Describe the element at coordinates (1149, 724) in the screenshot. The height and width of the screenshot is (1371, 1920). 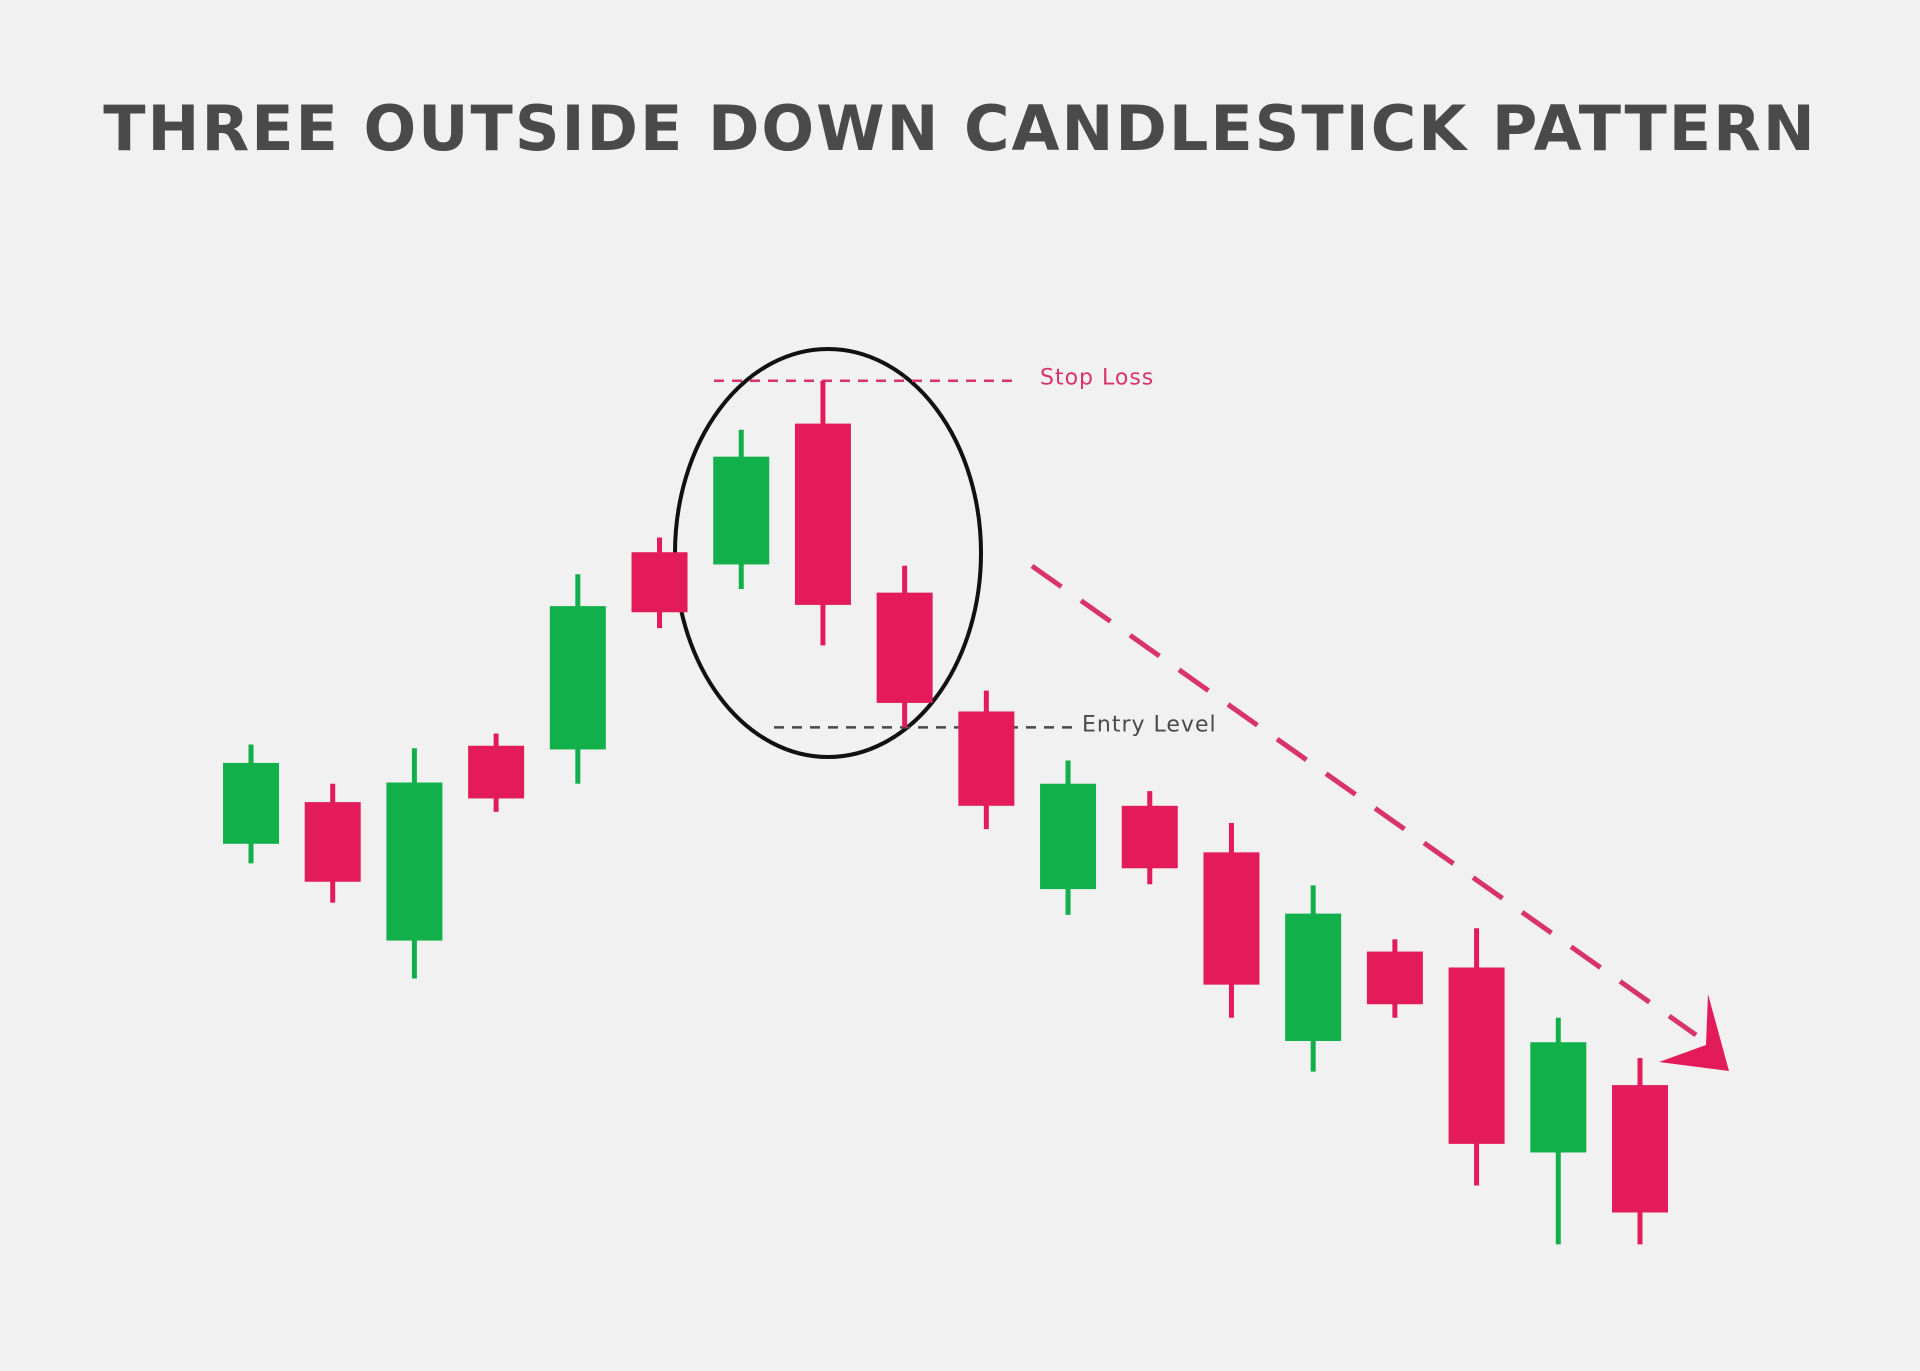
I see `level-label: Entry Level` at that location.